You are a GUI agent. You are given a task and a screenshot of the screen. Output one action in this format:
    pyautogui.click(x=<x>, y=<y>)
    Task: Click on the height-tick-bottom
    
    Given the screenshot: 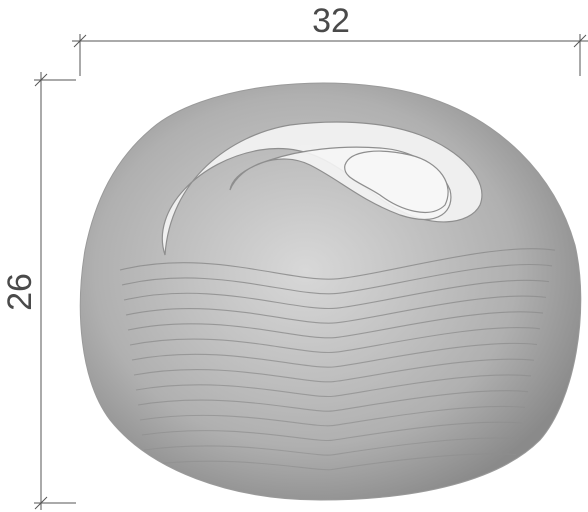 What is the action you would take?
    pyautogui.click(x=41, y=503)
    